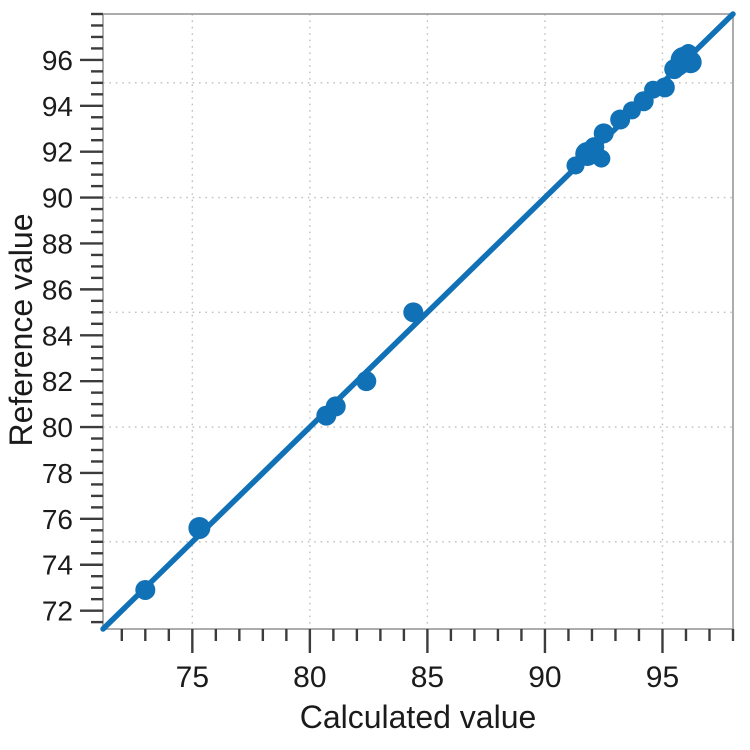 This screenshot has width=750, height=750. What do you see at coordinates (427, 677) in the screenshot?
I see `x-tick-label: 85` at bounding box center [427, 677].